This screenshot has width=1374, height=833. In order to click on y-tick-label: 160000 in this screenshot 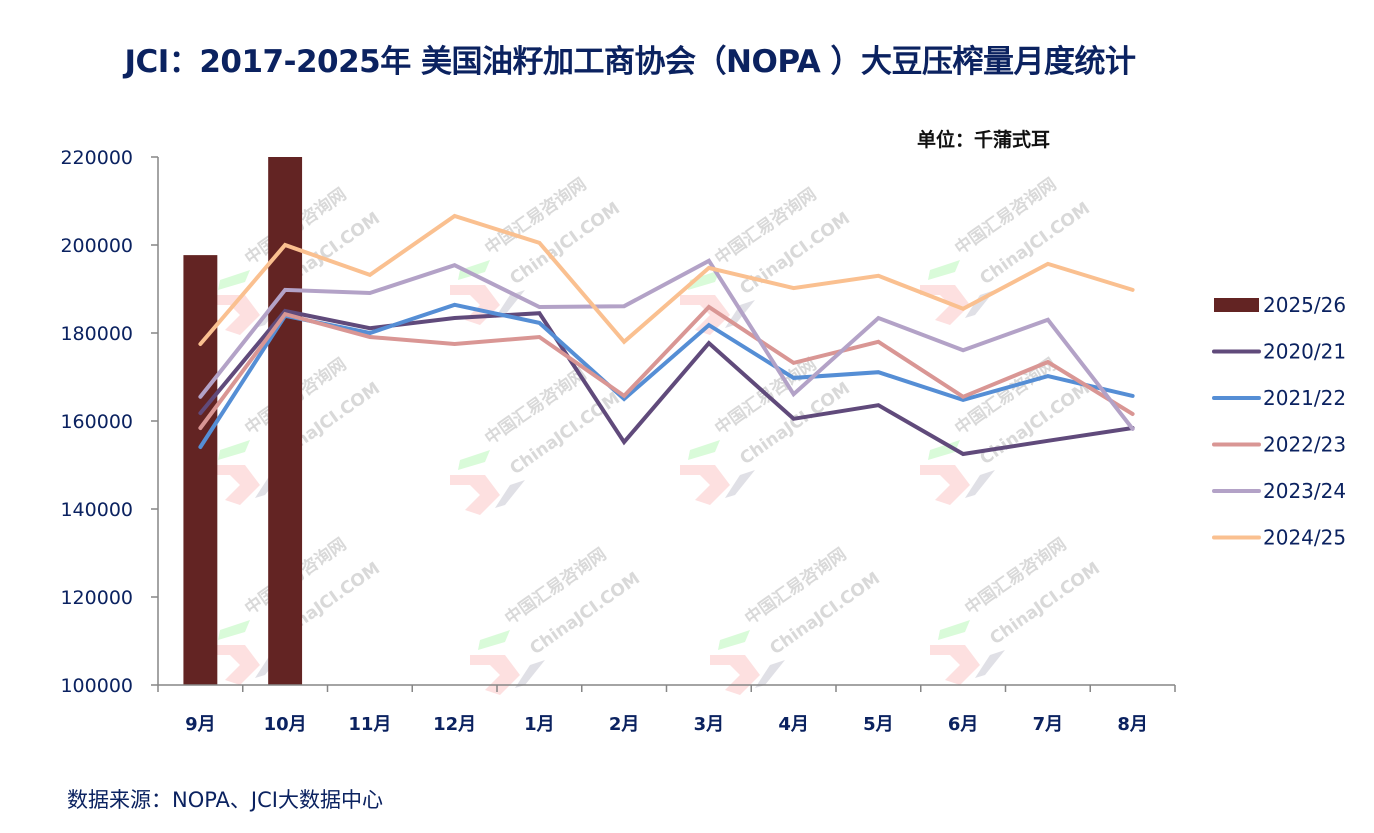, I will do `click(96, 422)`.